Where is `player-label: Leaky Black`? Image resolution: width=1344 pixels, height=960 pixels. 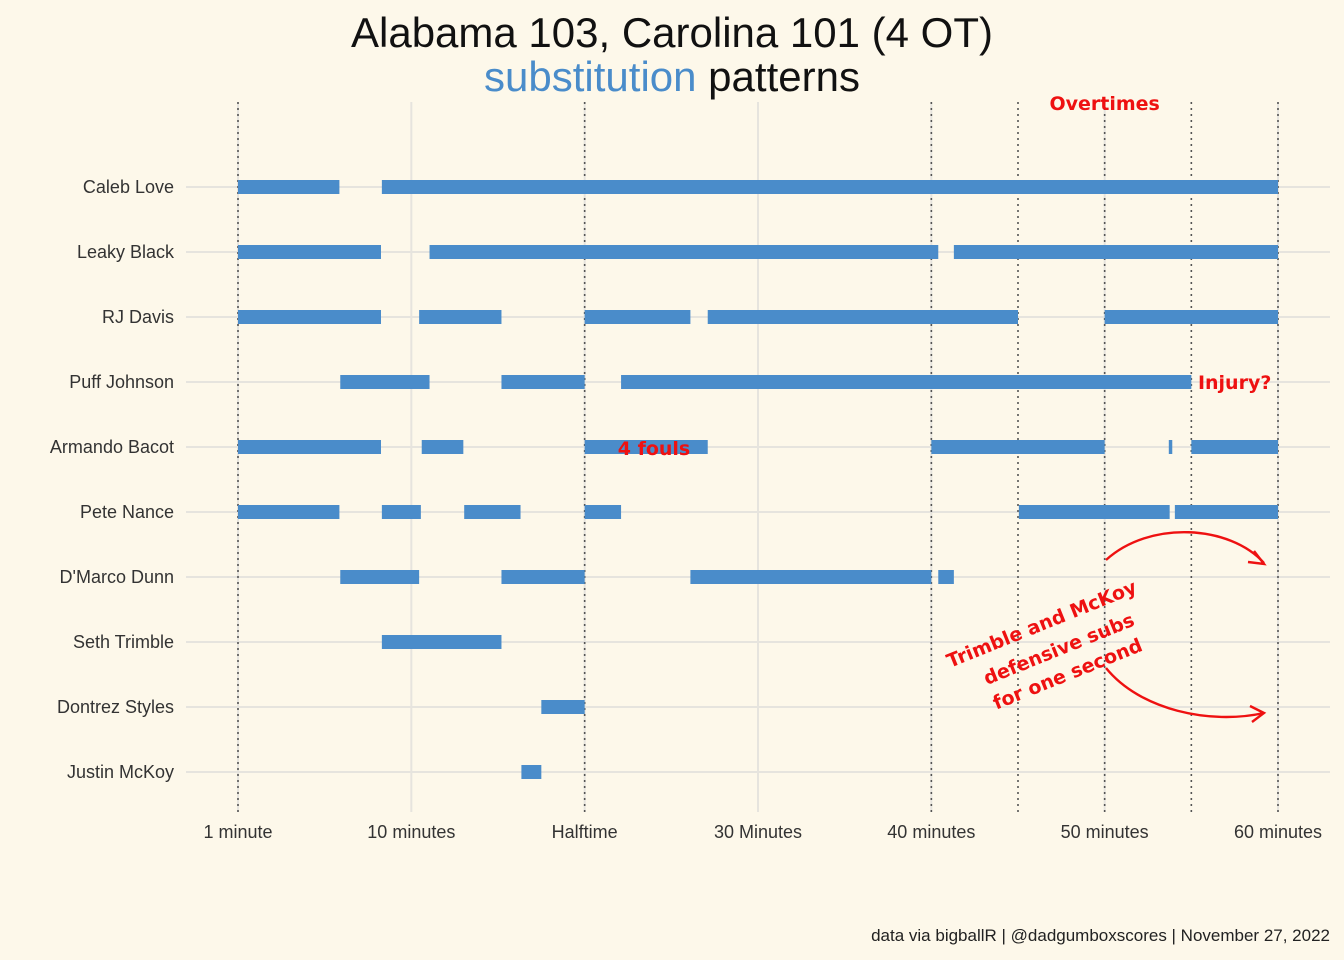 player-label: Leaky Black is located at coordinates (126, 252).